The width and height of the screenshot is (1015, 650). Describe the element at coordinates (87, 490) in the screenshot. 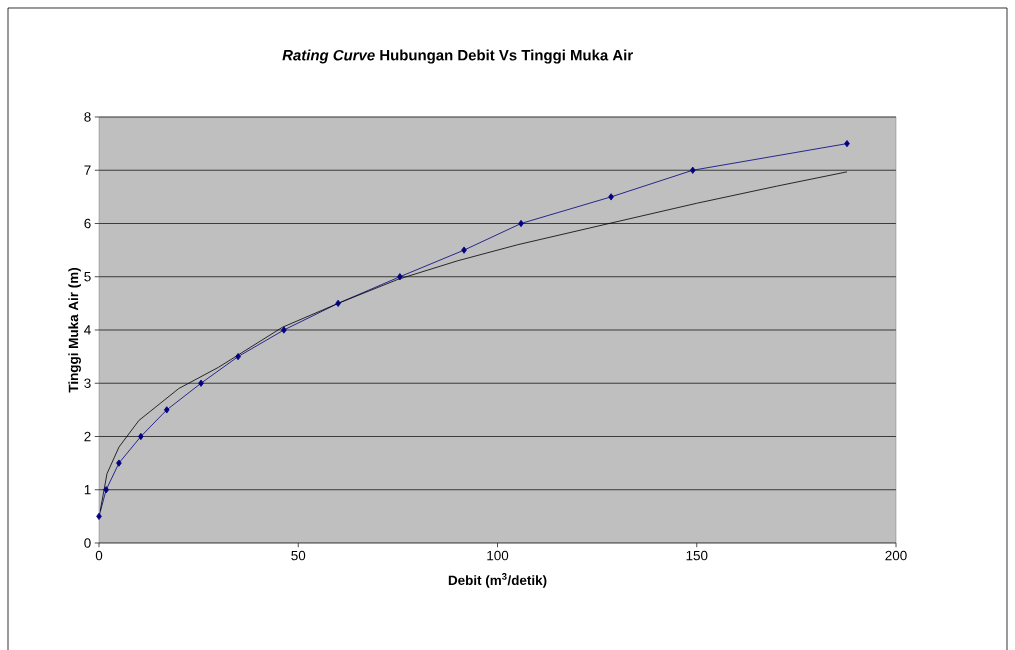

I see `y-tick-label: 1` at that location.